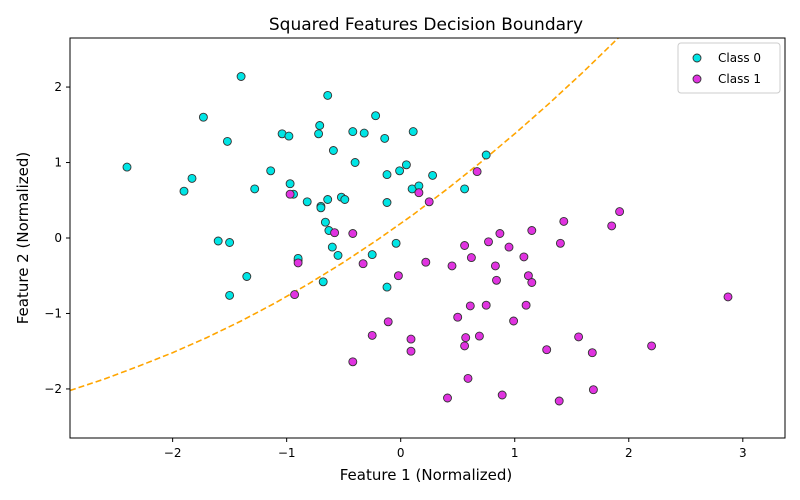  I want to click on legend-label: Class 1, so click(739, 79).